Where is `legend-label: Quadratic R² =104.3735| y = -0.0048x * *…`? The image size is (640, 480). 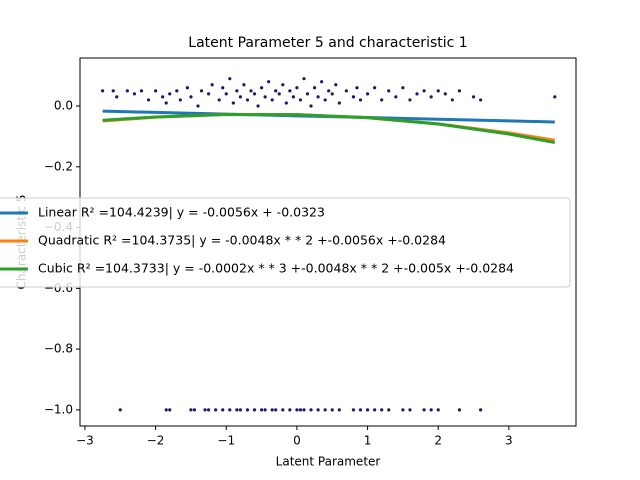
legend-label: Quadratic R² =104.3735| y = -0.0048x * *… is located at coordinates (242, 240).